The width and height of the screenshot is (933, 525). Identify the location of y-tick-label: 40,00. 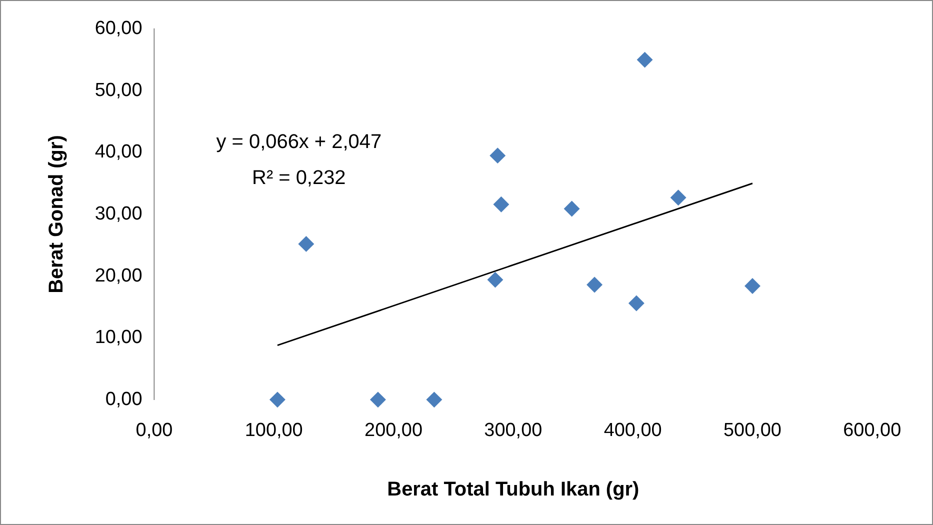
(118, 152).